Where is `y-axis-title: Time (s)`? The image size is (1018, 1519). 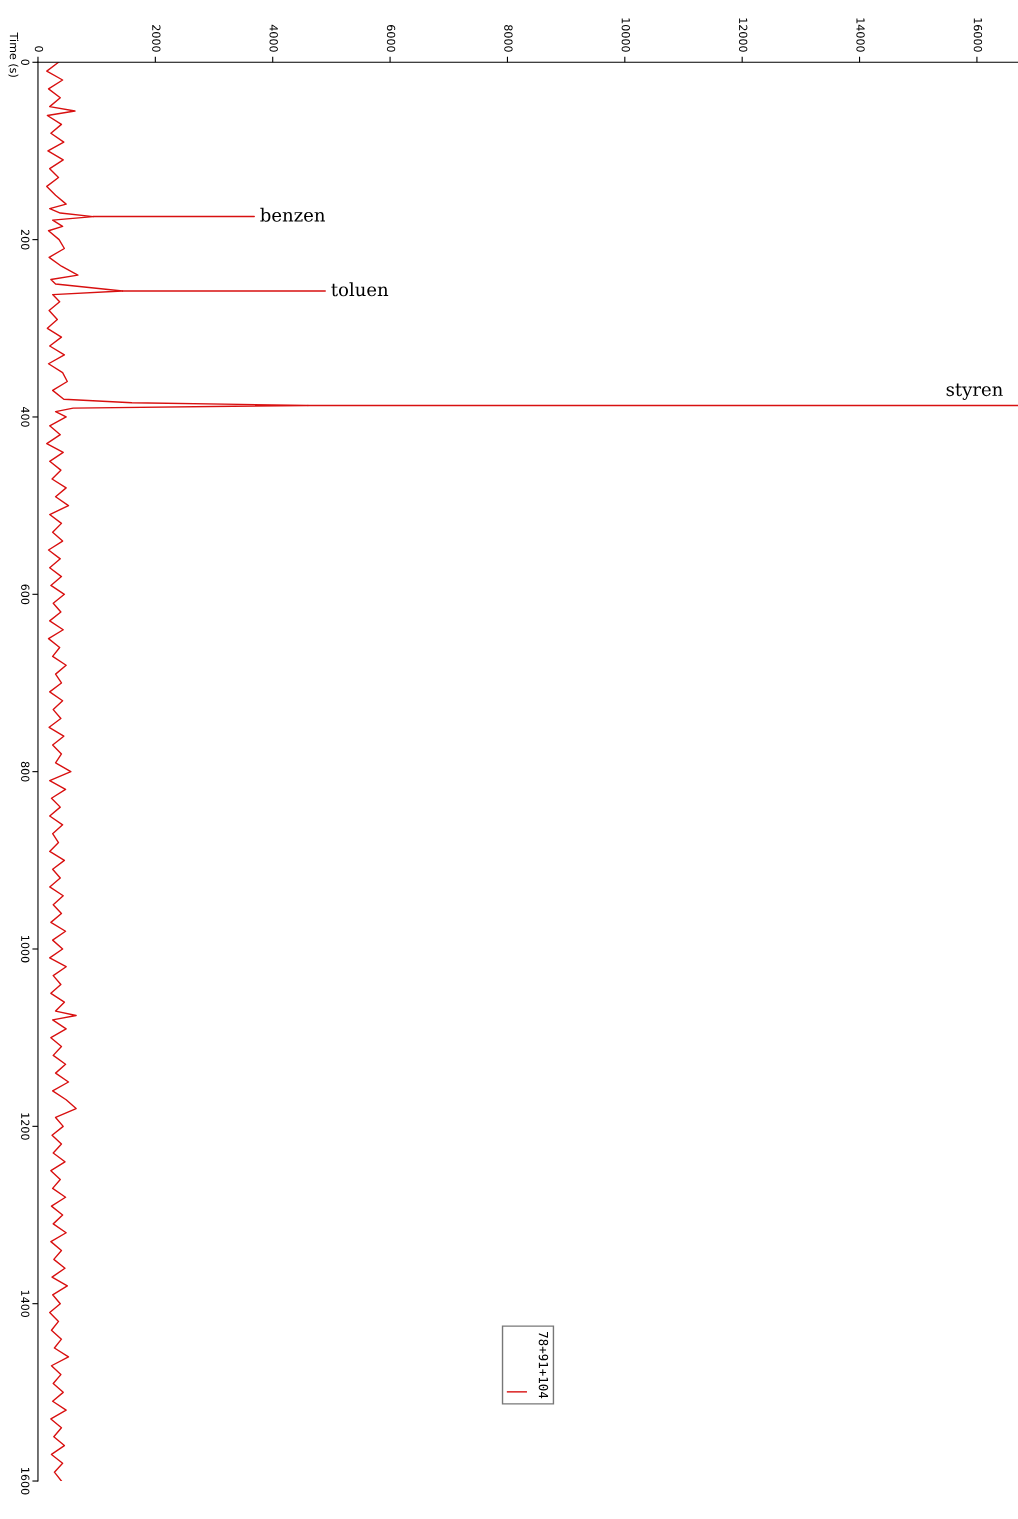
y-axis-title: Time (s) is located at coordinates (13, 54).